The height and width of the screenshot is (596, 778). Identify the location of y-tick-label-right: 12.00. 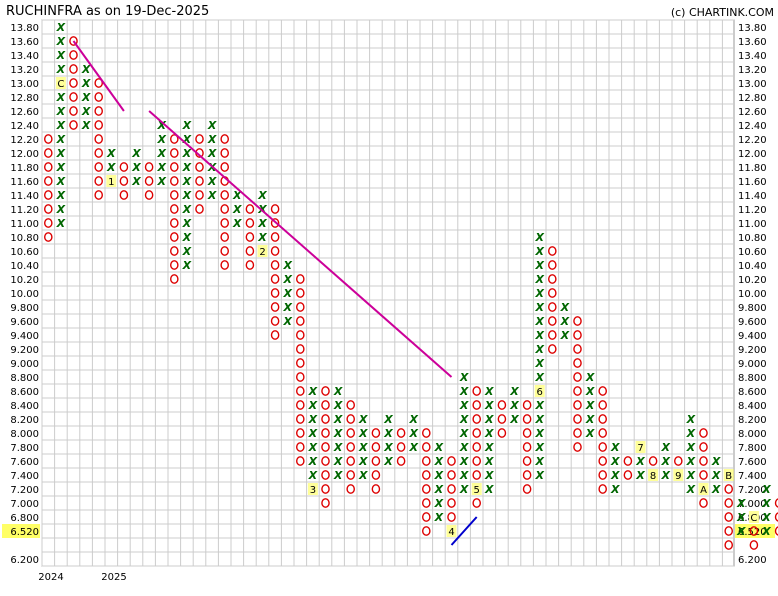
(752, 154).